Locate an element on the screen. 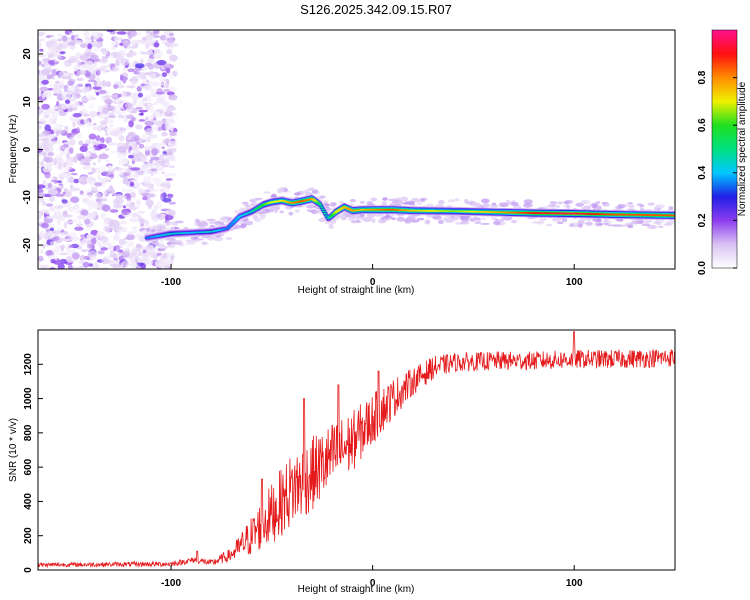 The height and width of the screenshot is (600, 750). spectrogram-x-label: Height of straight line (km) is located at coordinates (356, 290).